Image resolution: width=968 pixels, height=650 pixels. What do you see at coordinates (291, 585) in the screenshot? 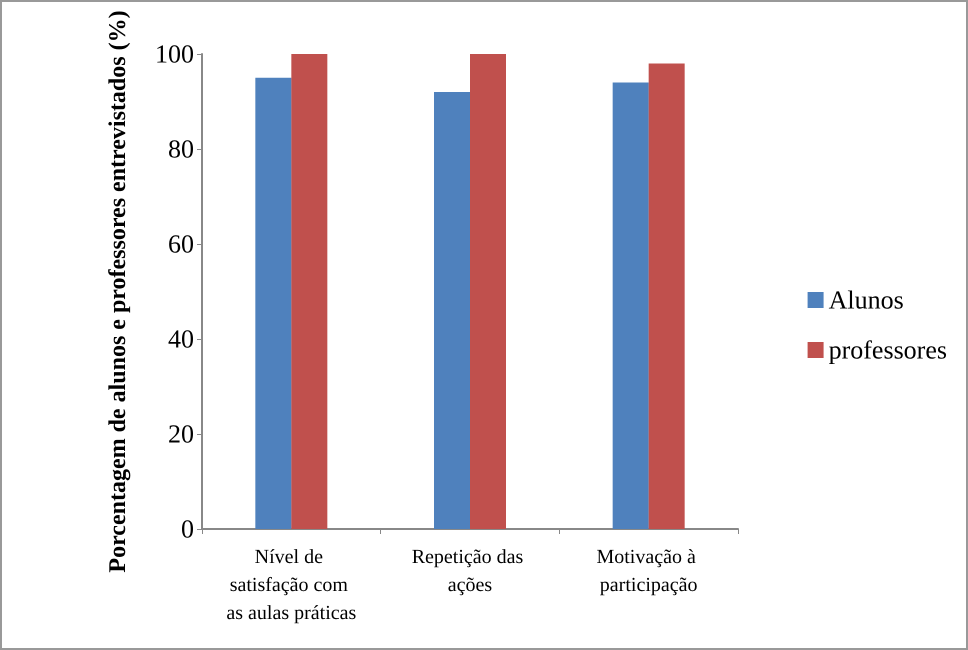
I see `x-tick-label: Nível de satisfação com as aulas práticas` at bounding box center [291, 585].